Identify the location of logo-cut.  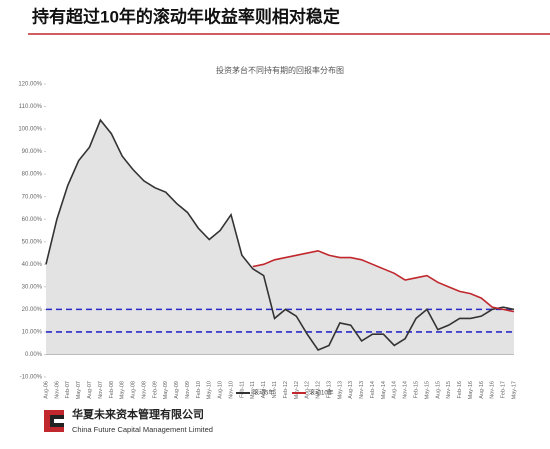
(59, 421).